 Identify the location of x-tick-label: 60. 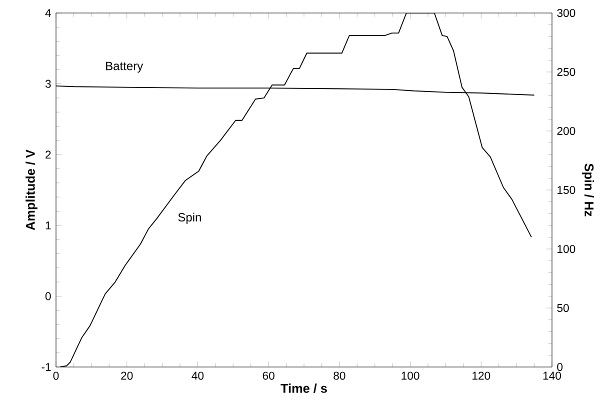
(268, 376).